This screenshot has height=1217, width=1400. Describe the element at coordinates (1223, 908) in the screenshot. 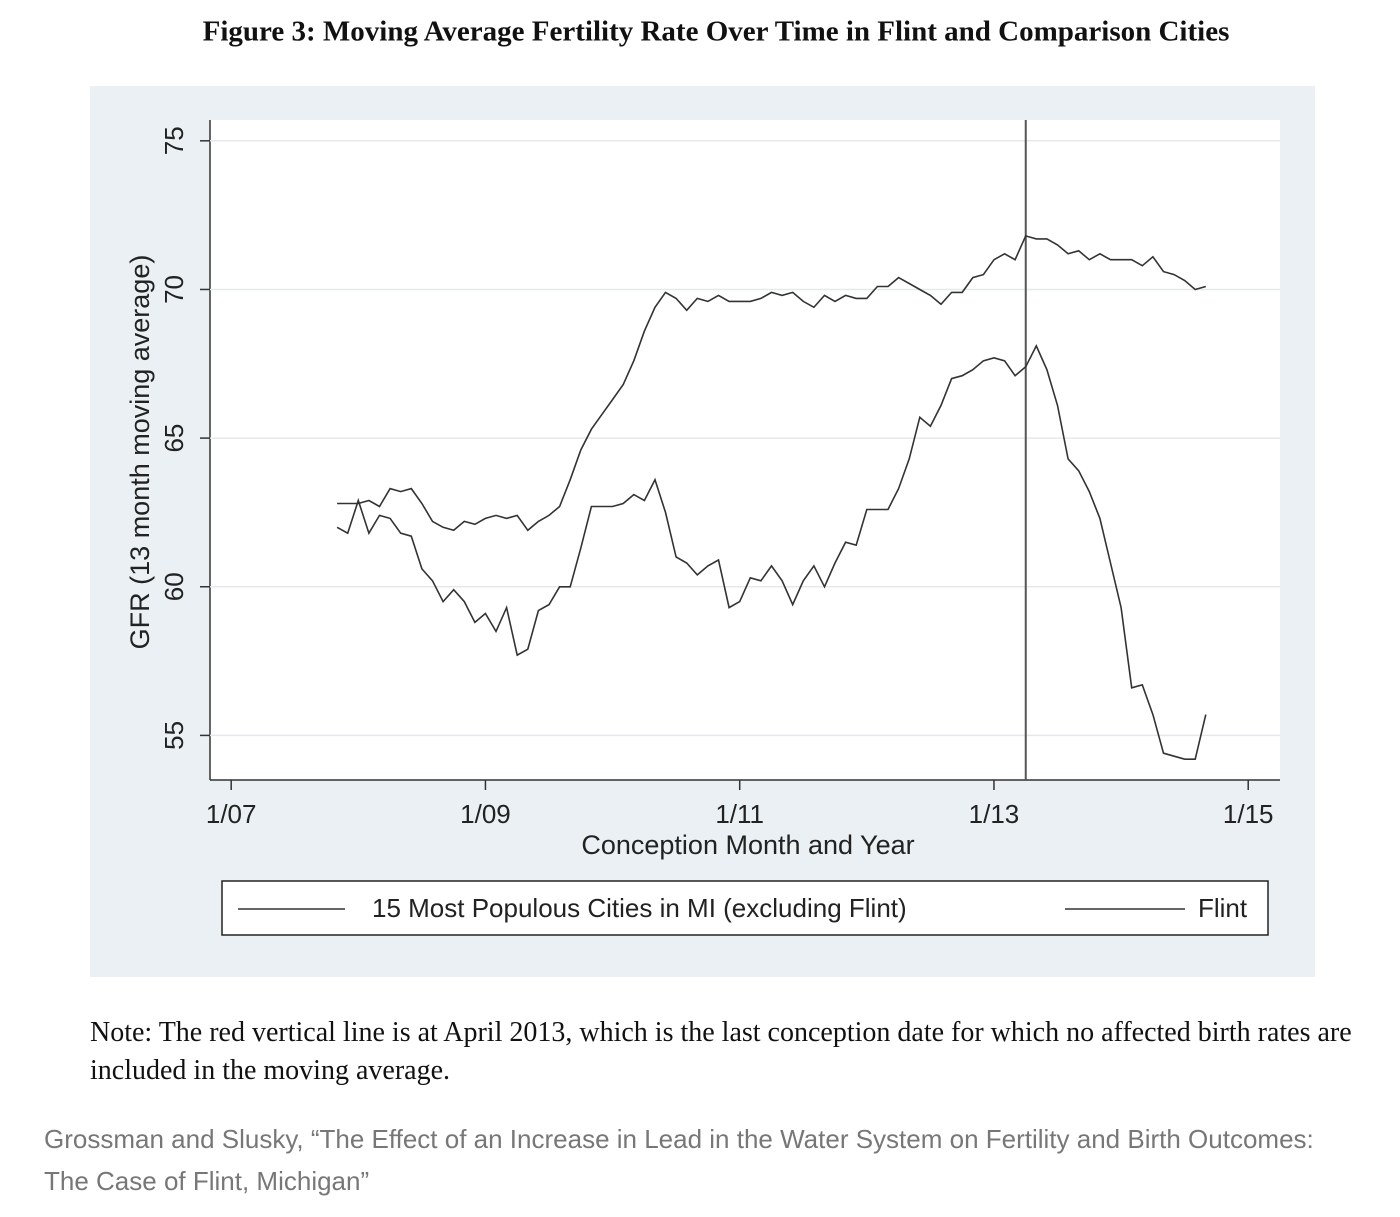

I see `legend-label: Flint` at that location.